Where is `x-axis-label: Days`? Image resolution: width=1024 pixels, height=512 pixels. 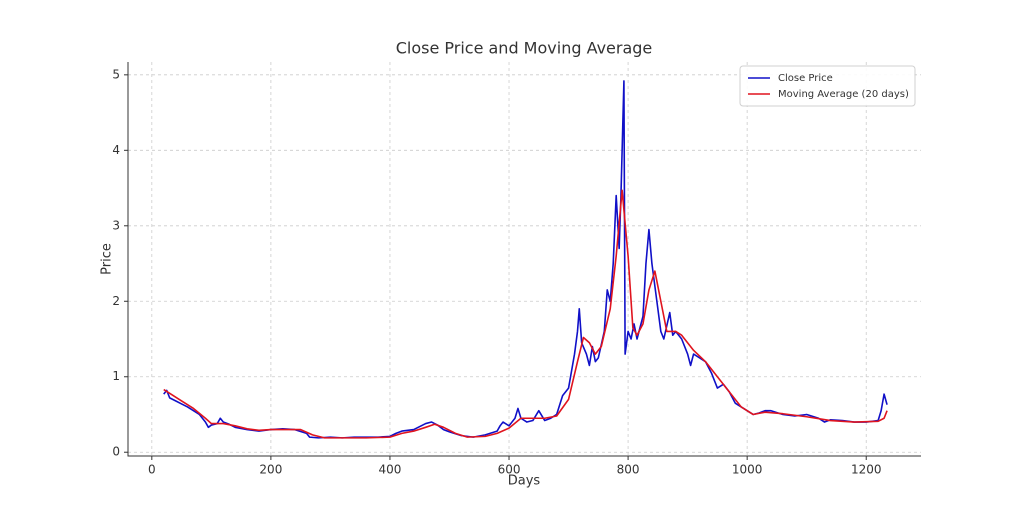 x-axis-label: Days is located at coordinates (524, 481).